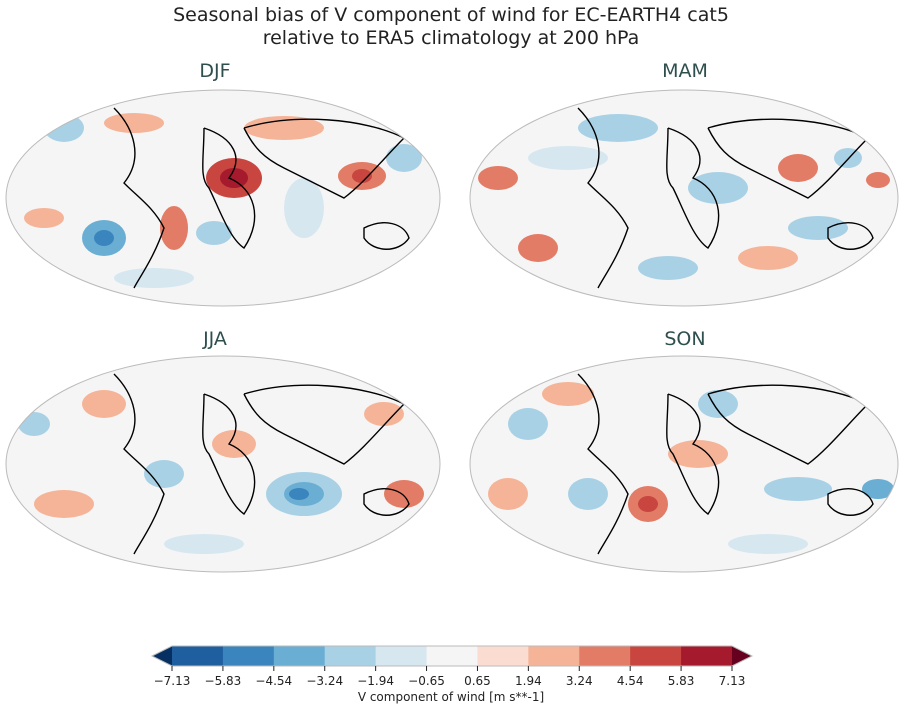 The height and width of the screenshot is (707, 902). I want to click on map-jja, so click(223, 464).